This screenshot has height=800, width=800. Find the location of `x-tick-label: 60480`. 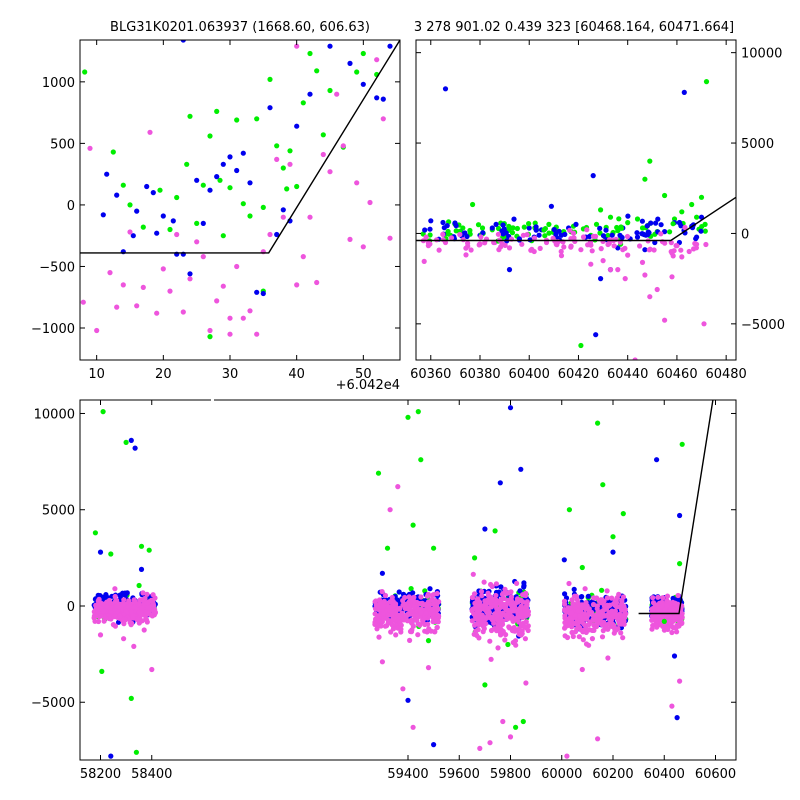

x-tick-label: 60480 is located at coordinates (725, 374).